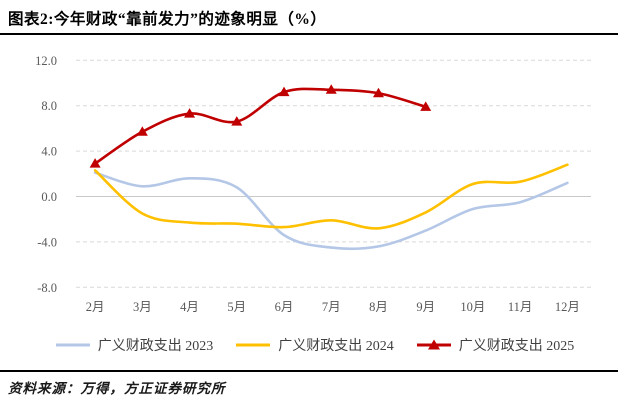 Image resolution: width=629 pixels, height=408 pixels. What do you see at coordinates (49, 197) in the screenshot?
I see `y-axis-label: 0.0` at bounding box center [49, 197].